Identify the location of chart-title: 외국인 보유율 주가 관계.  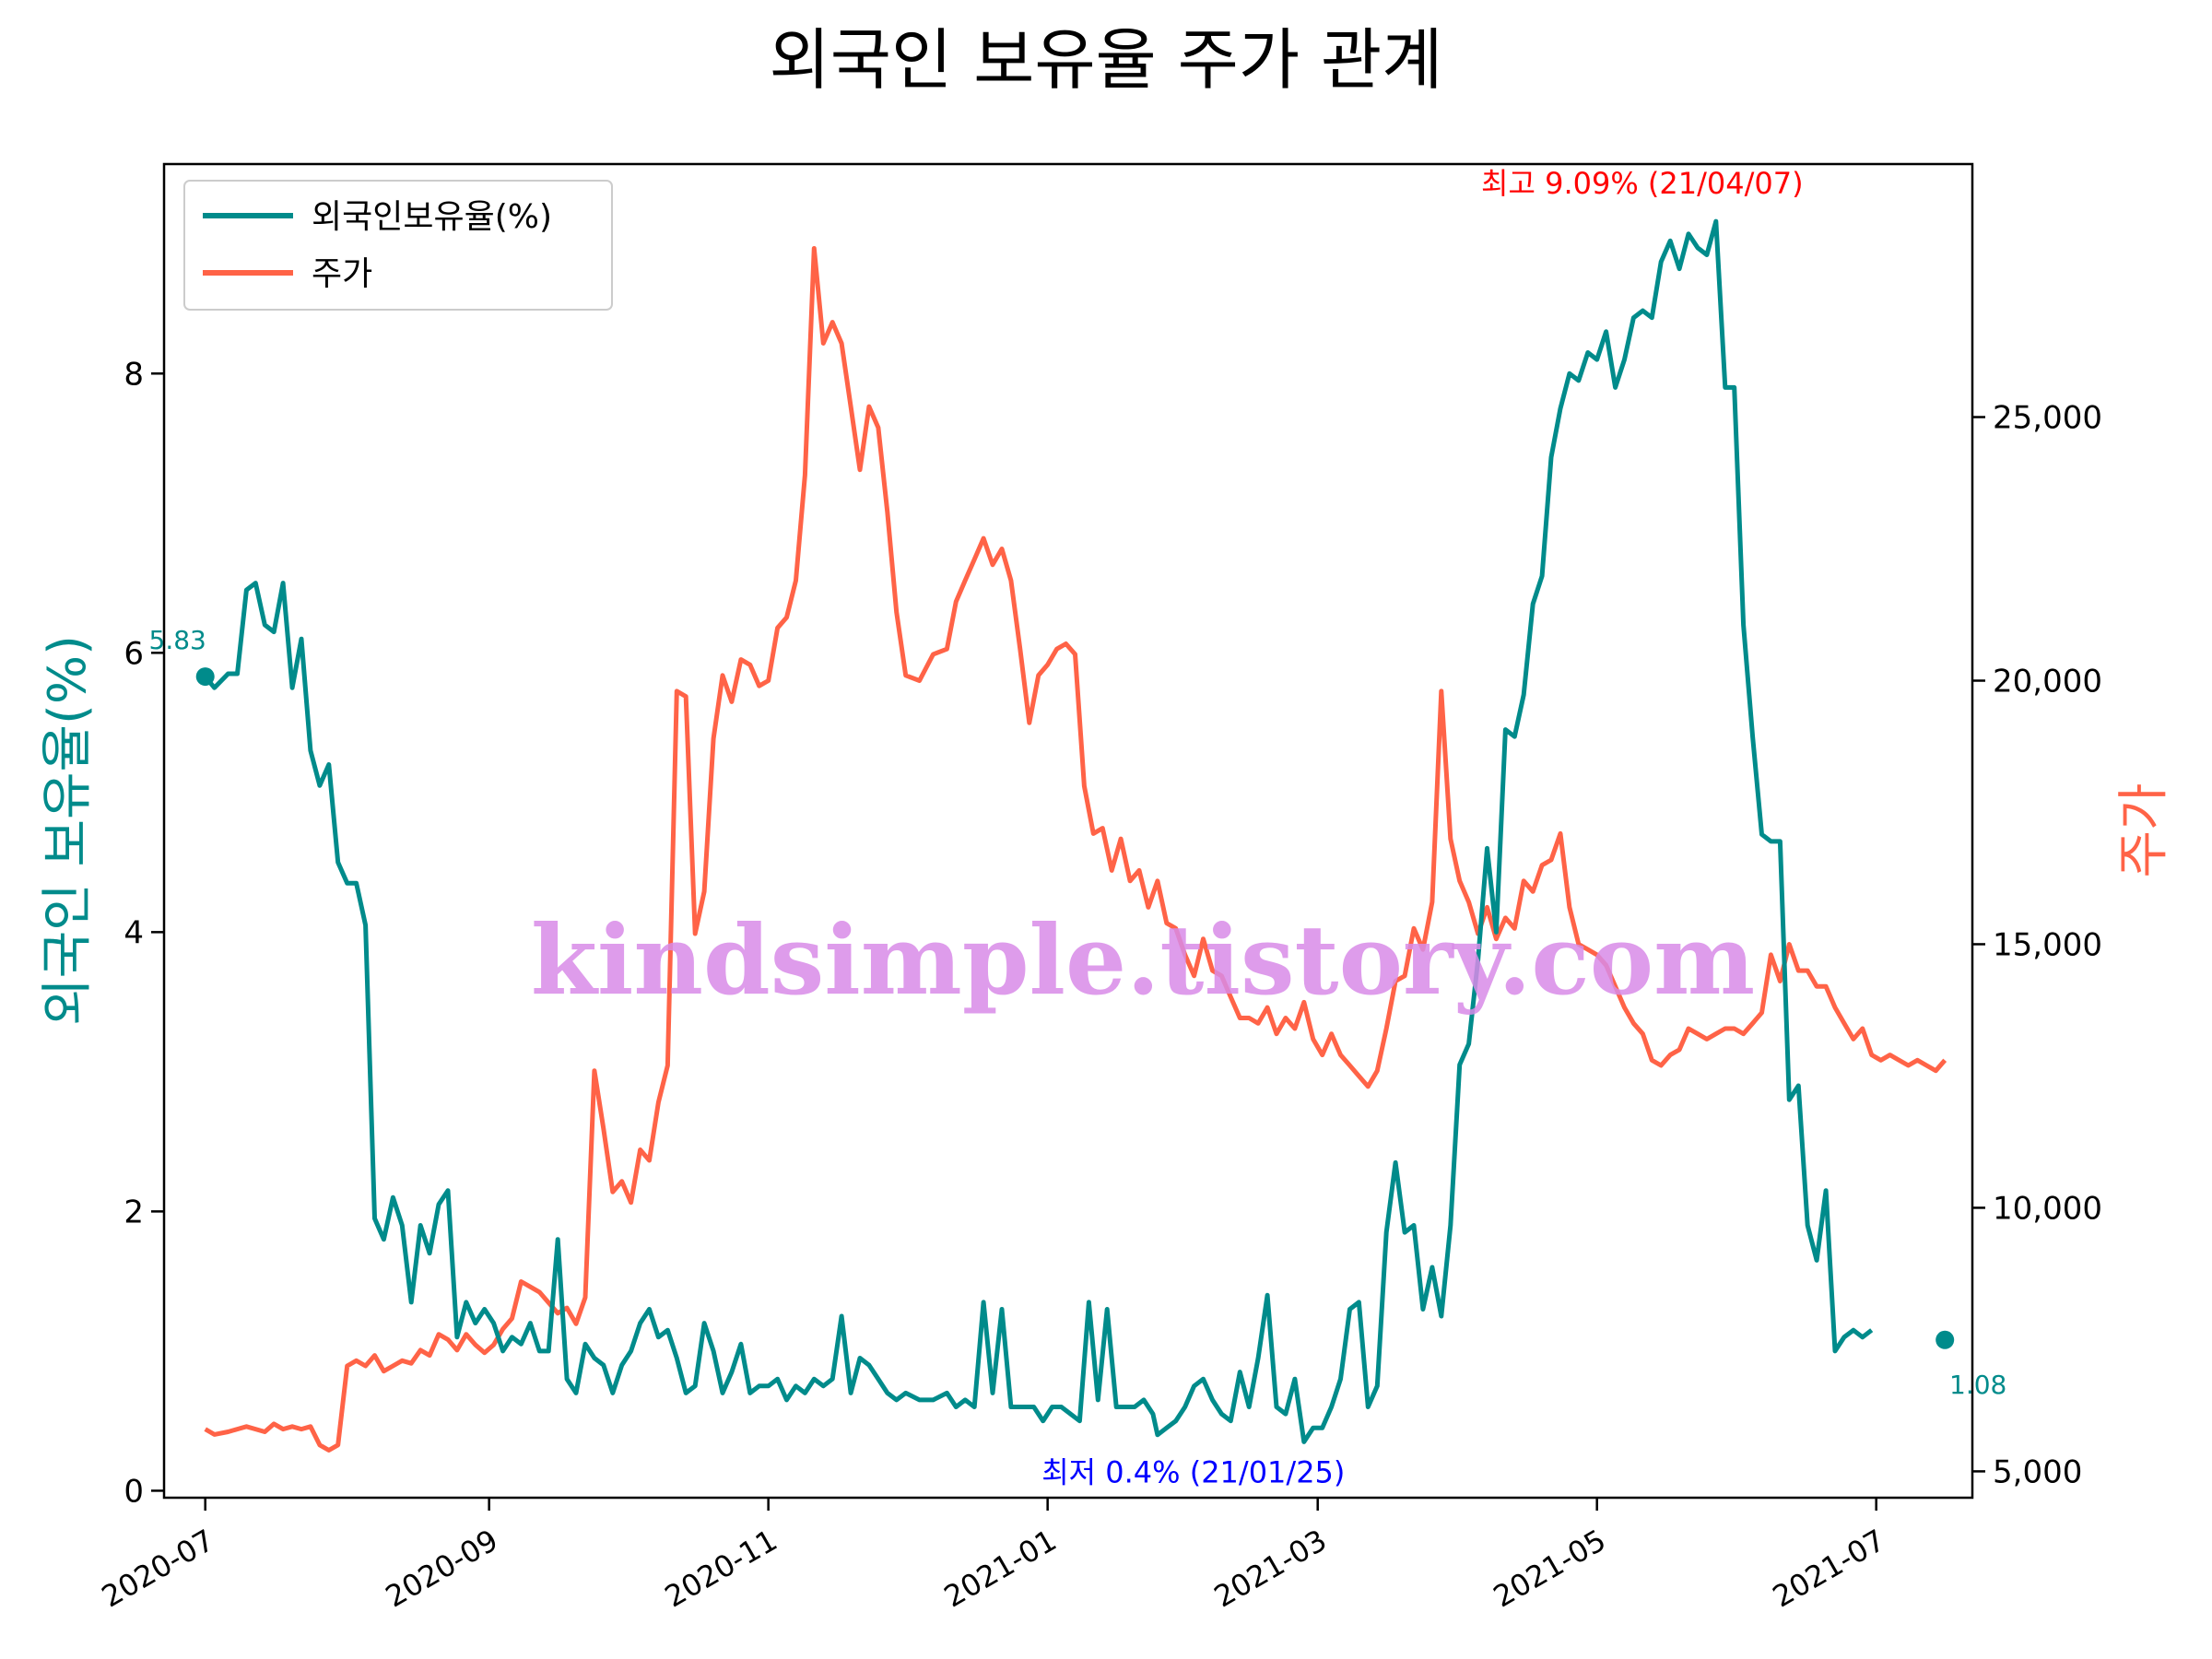
(1105, 60).